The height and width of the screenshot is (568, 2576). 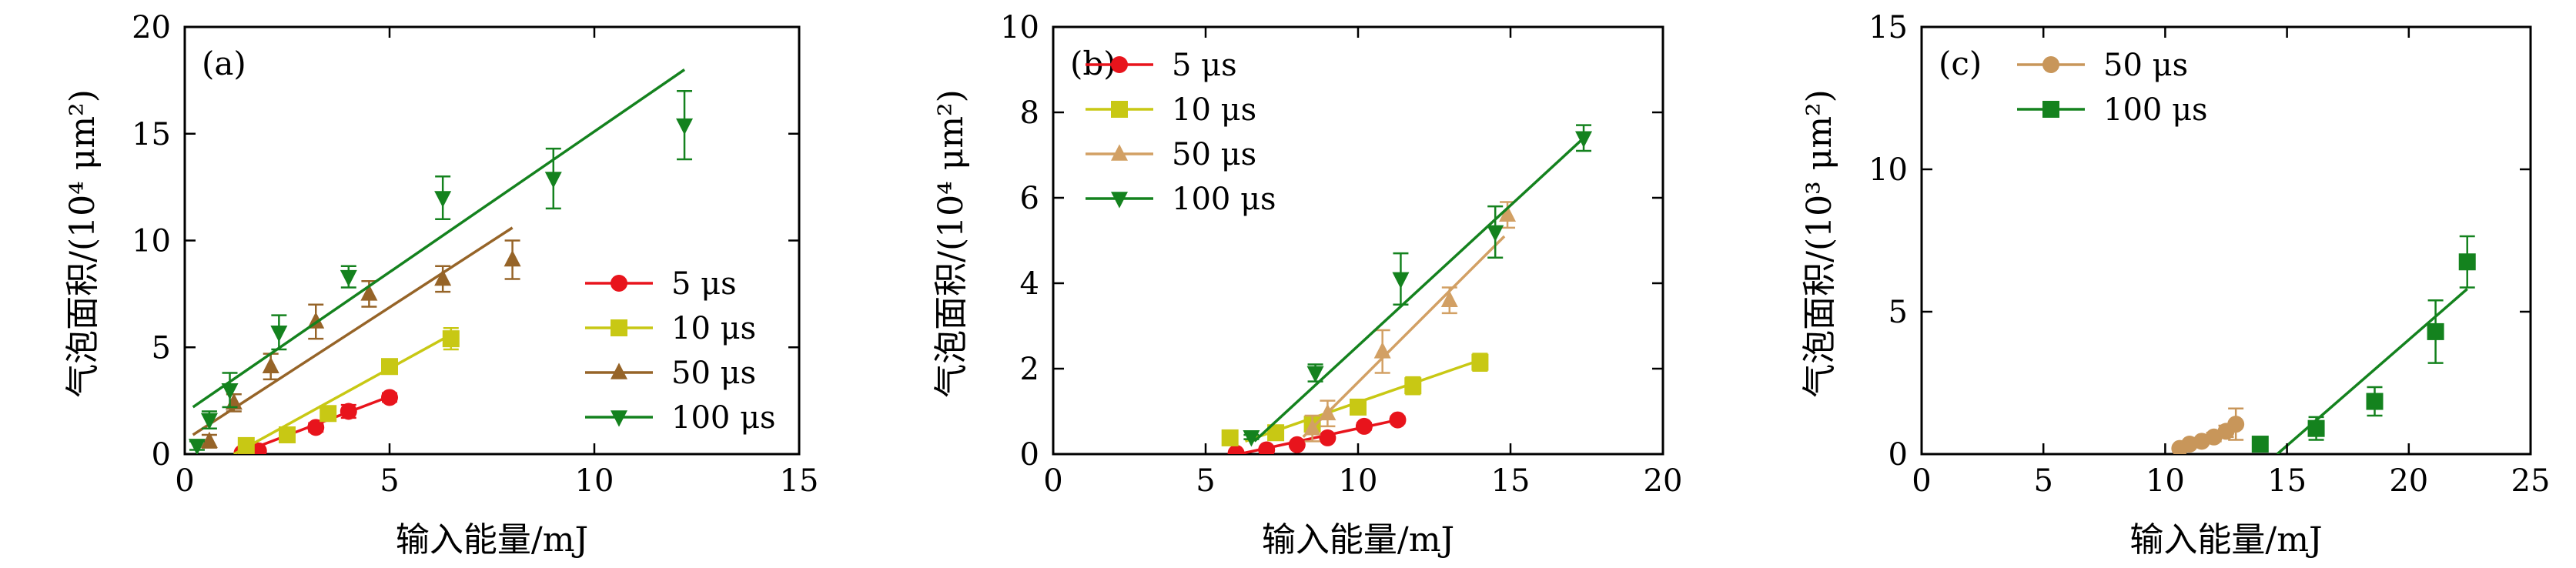 I want to click on data-marks-b, so click(x=1407, y=289).